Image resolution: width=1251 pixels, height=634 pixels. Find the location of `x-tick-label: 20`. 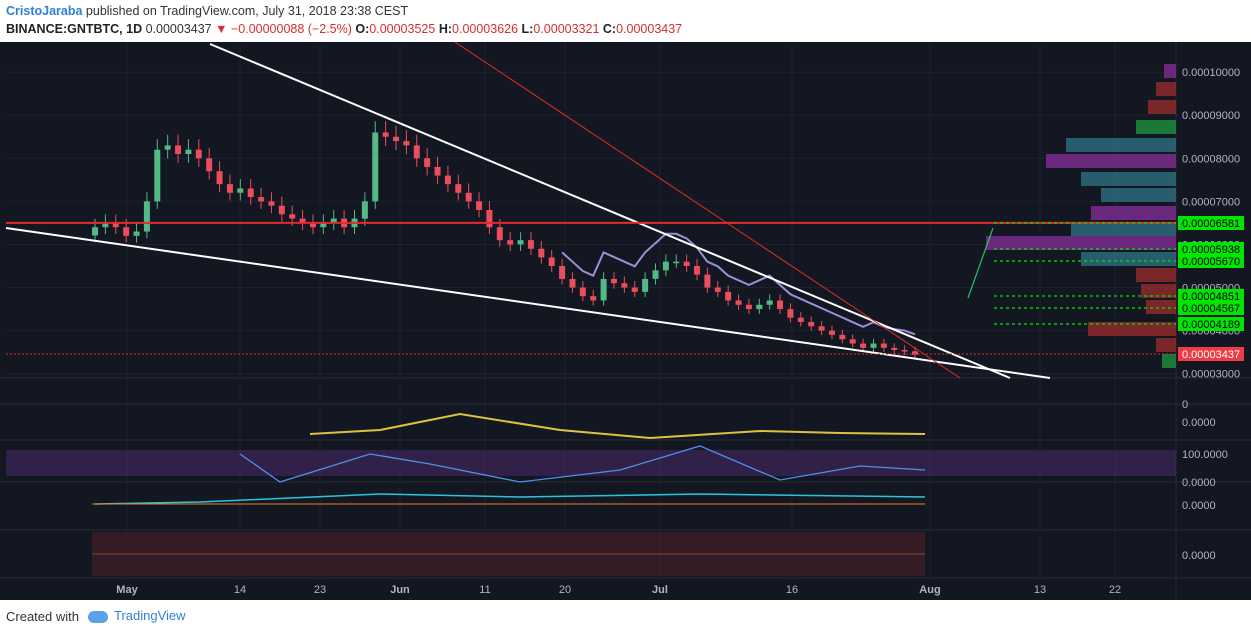

x-tick-label: 20 is located at coordinates (565, 590).